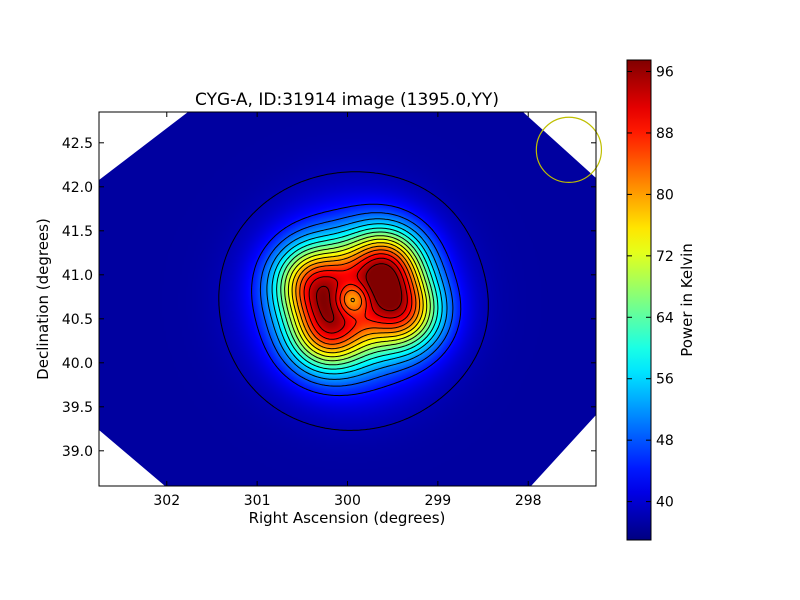 The image size is (800, 600). Describe the element at coordinates (77, 144) in the screenshot. I see `y-tick-label: 42.5` at that location.